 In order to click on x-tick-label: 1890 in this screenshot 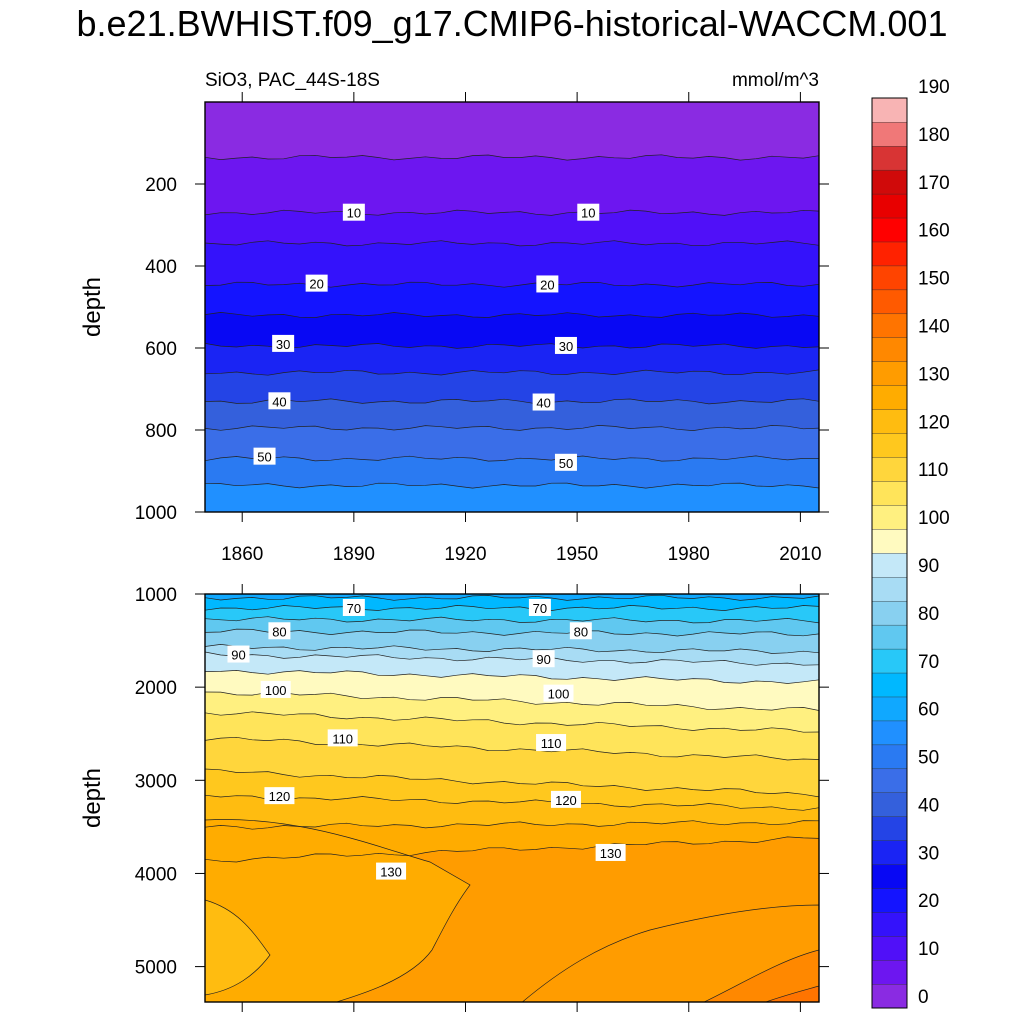, I will do `click(354, 554)`.